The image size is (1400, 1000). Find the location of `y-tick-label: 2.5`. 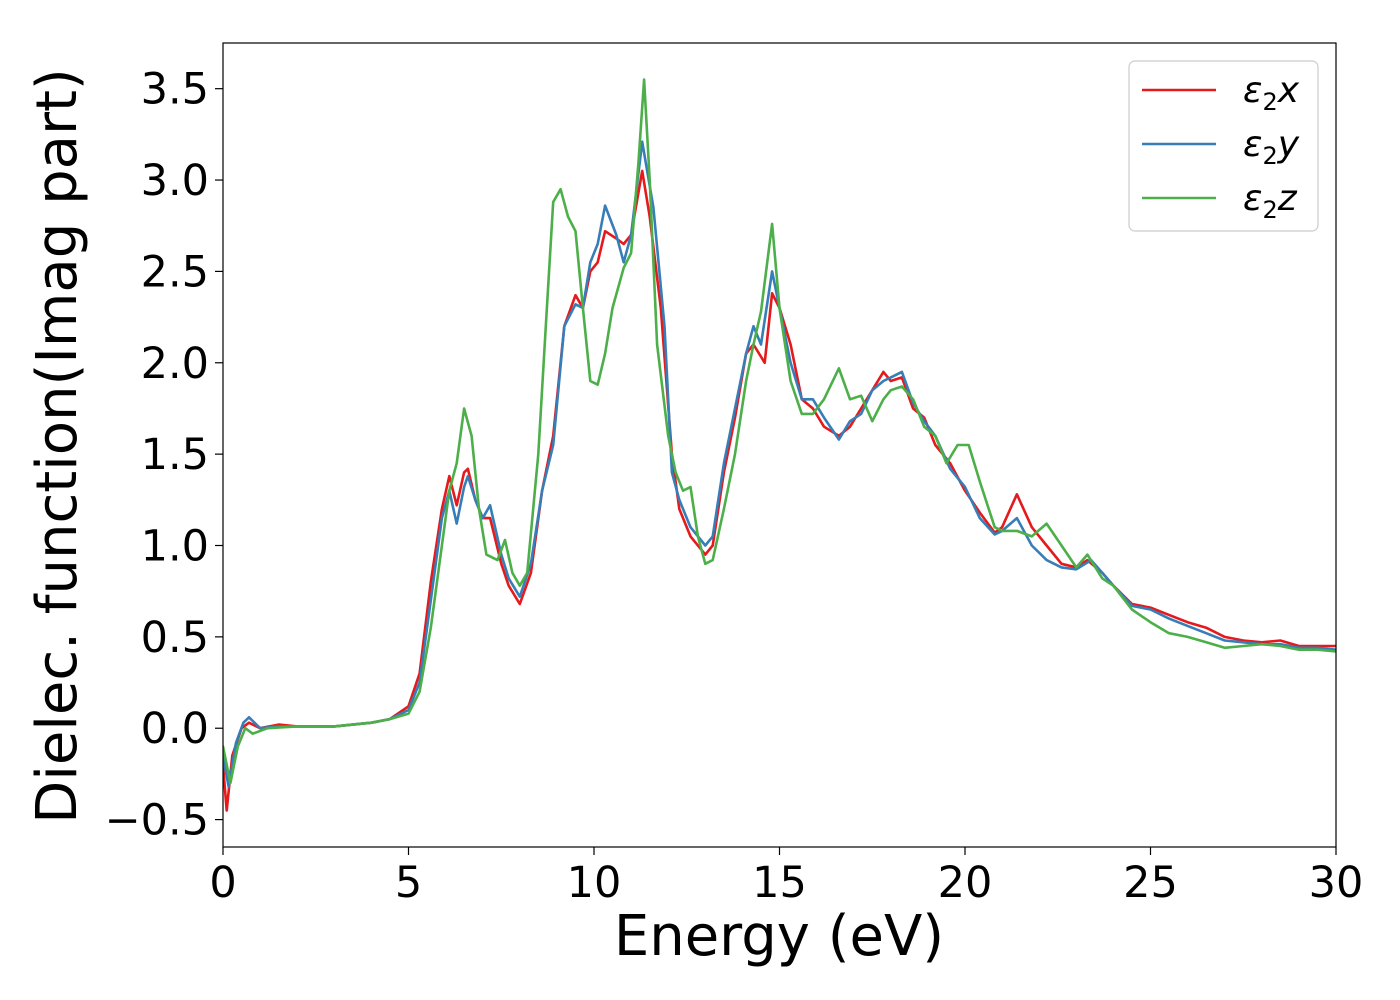

y-tick-label: 2.5 is located at coordinates (175, 272).